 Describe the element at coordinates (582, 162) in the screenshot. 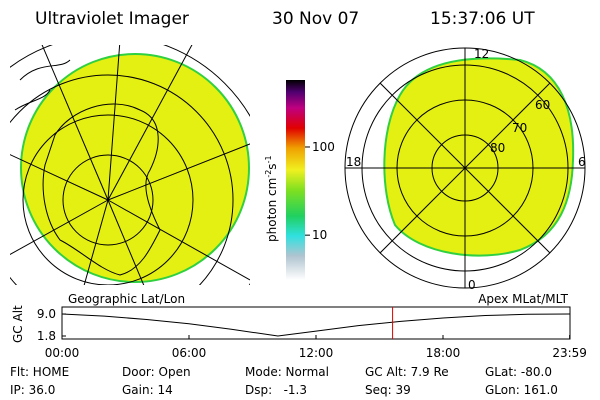

I see `mlt-label: 6` at that location.